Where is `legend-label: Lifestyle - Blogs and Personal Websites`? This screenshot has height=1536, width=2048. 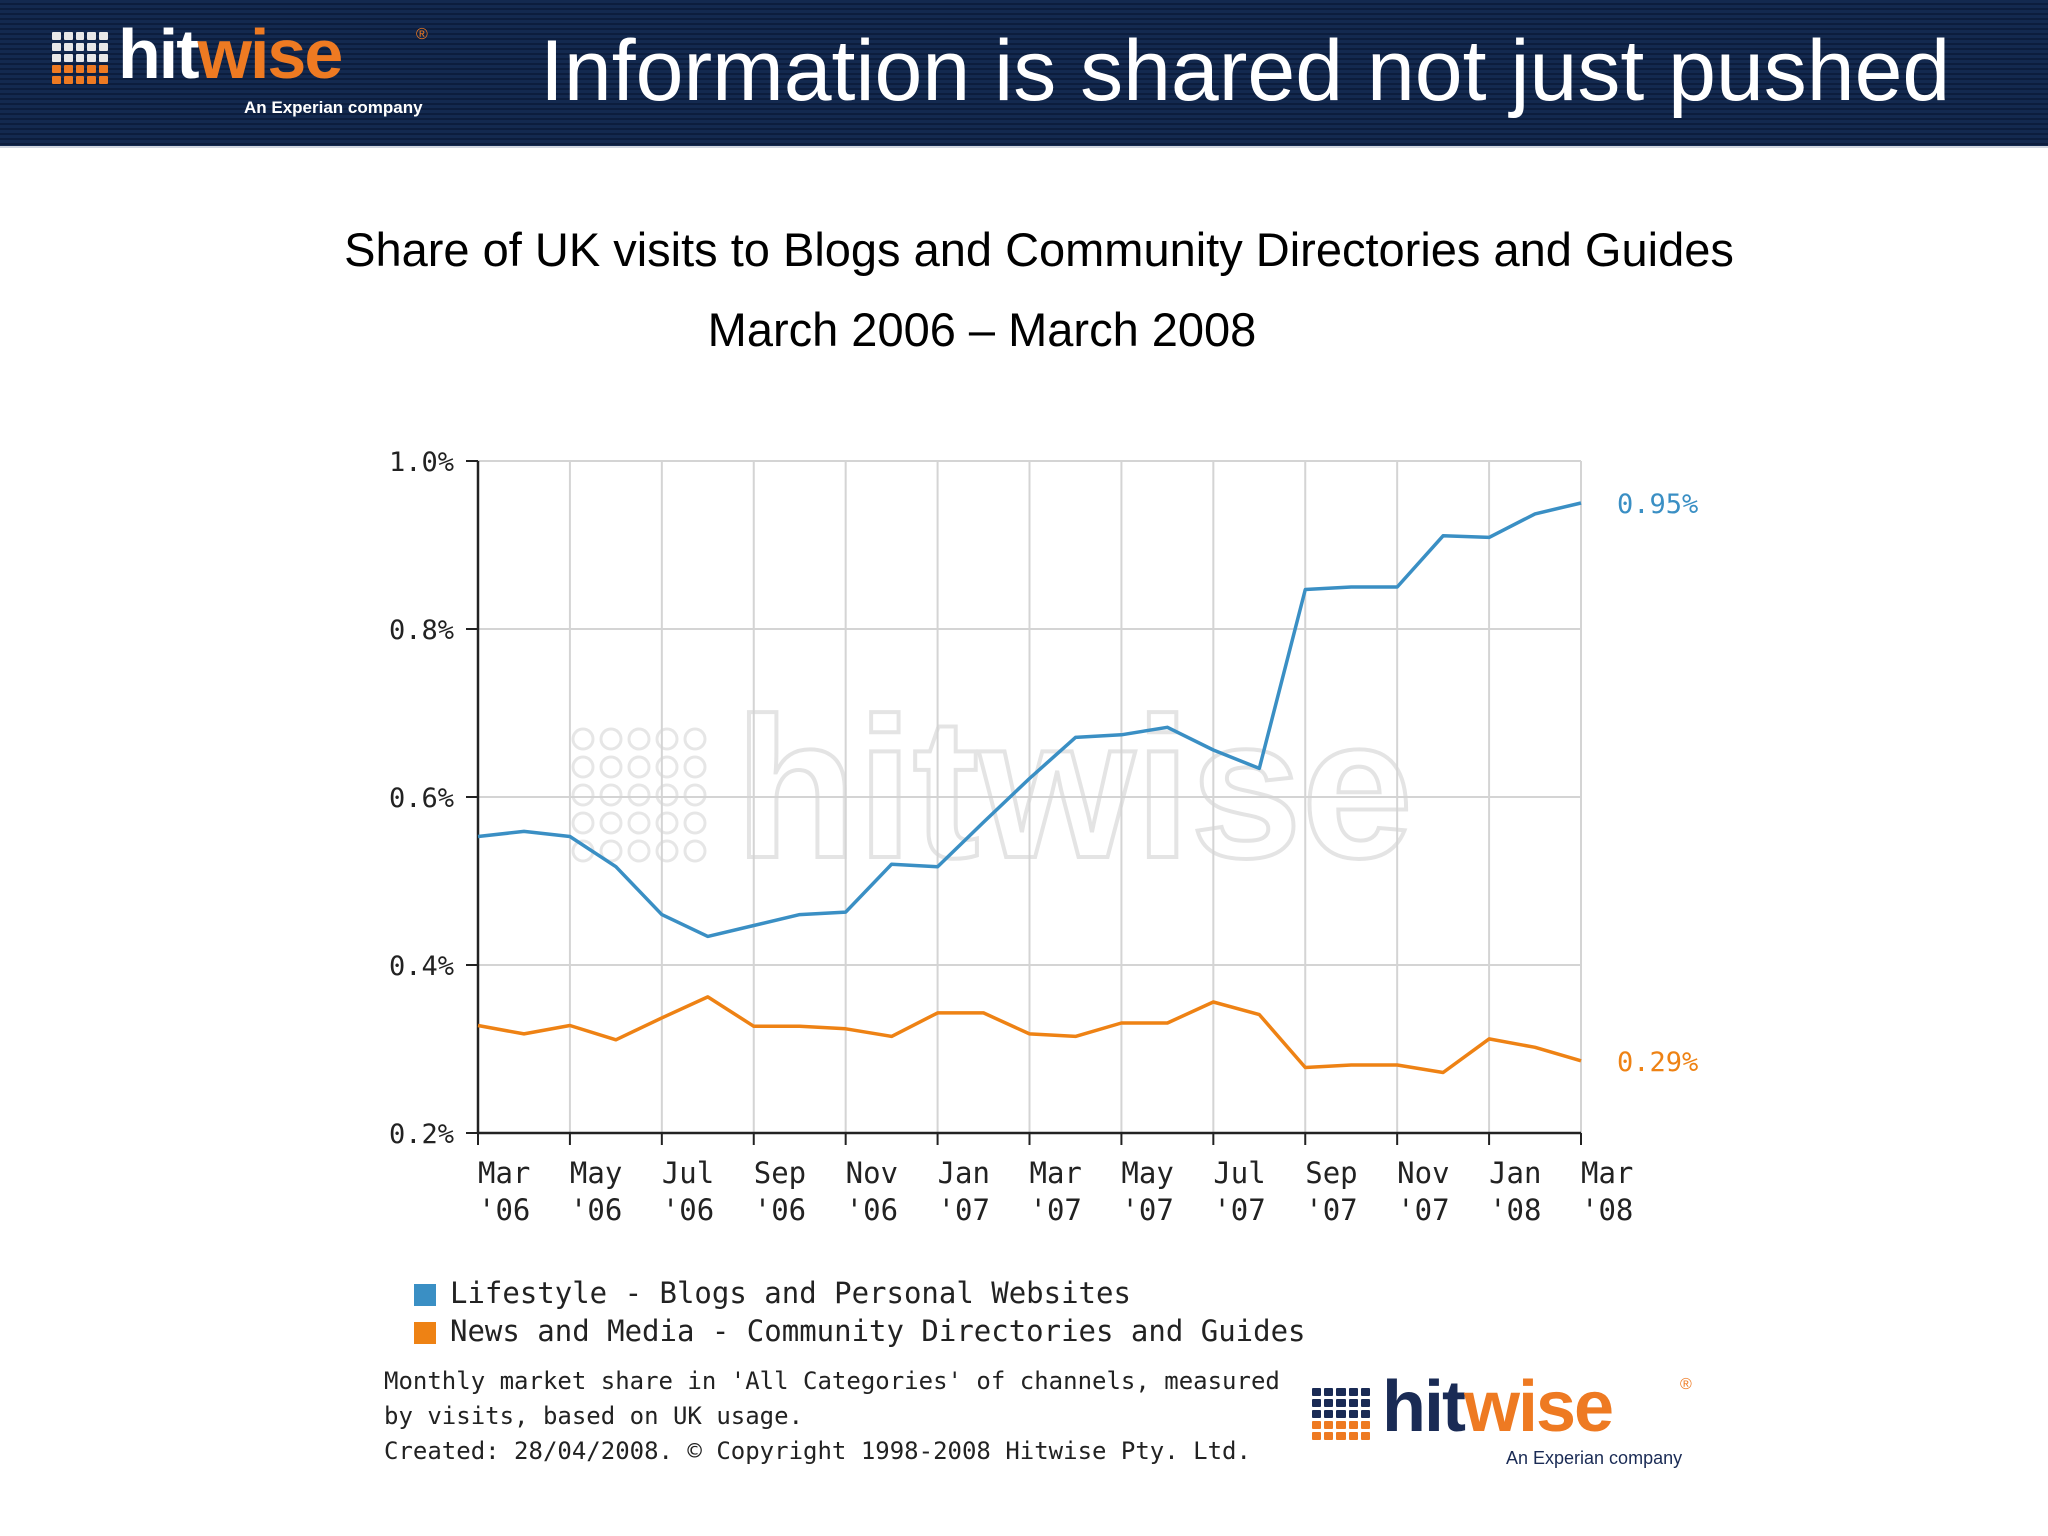
legend-label: Lifestyle - Blogs and Personal Websites is located at coordinates (790, 1293).